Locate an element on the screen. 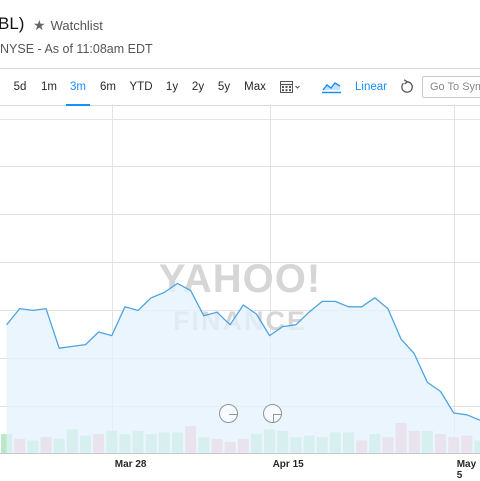 The image size is (480, 481). range-1y: 1y is located at coordinates (172, 87).